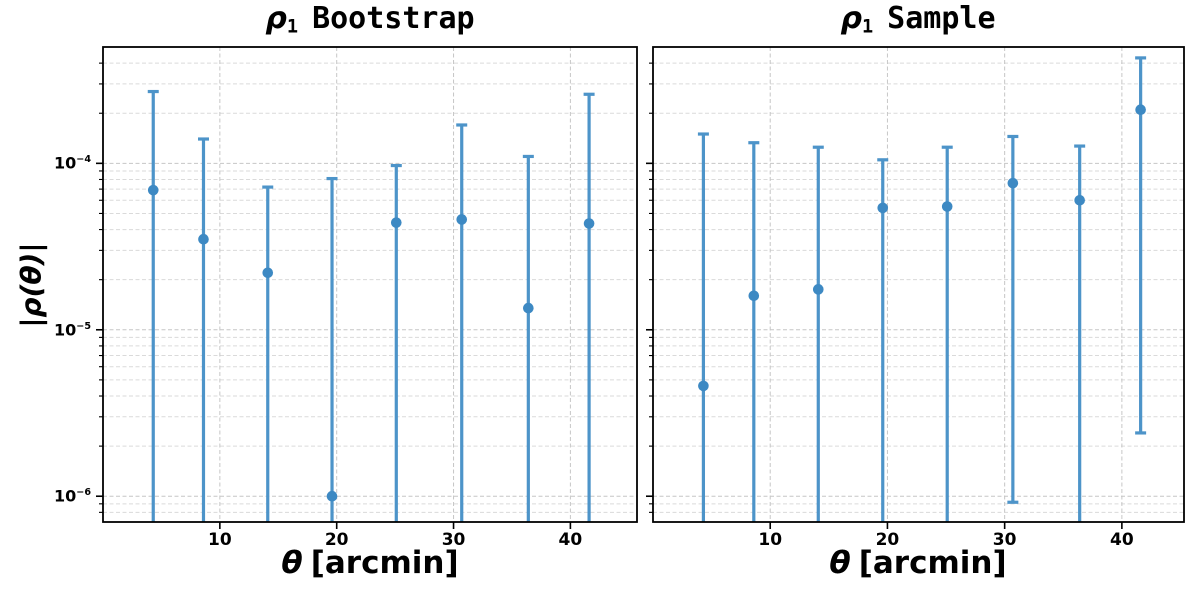  What do you see at coordinates (72, 496) in the screenshot?
I see `y-tick-label: 10⁻⁶` at bounding box center [72, 496].